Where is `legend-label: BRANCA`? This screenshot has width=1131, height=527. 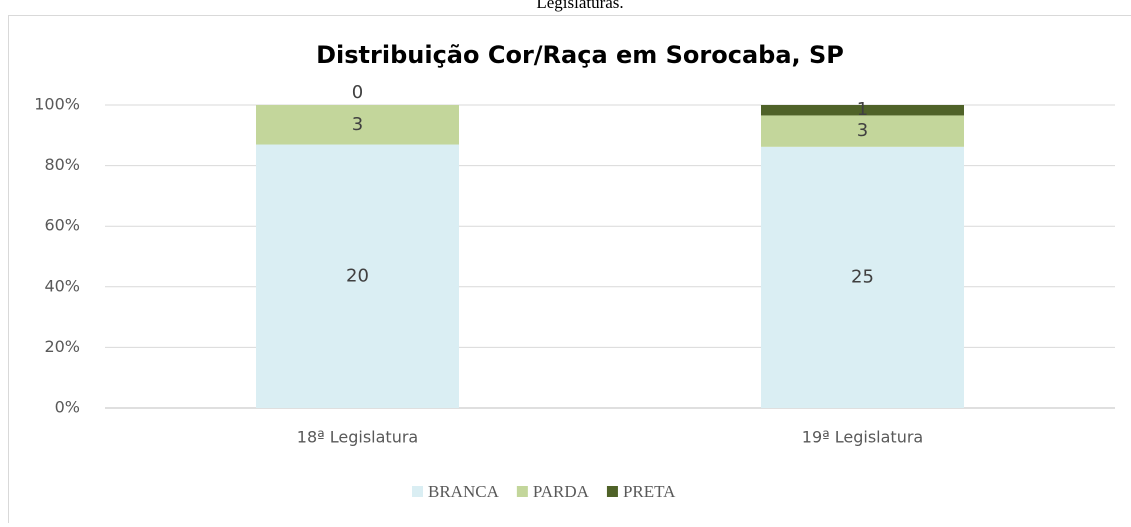
legend-label: BRANCA is located at coordinates (464, 491).